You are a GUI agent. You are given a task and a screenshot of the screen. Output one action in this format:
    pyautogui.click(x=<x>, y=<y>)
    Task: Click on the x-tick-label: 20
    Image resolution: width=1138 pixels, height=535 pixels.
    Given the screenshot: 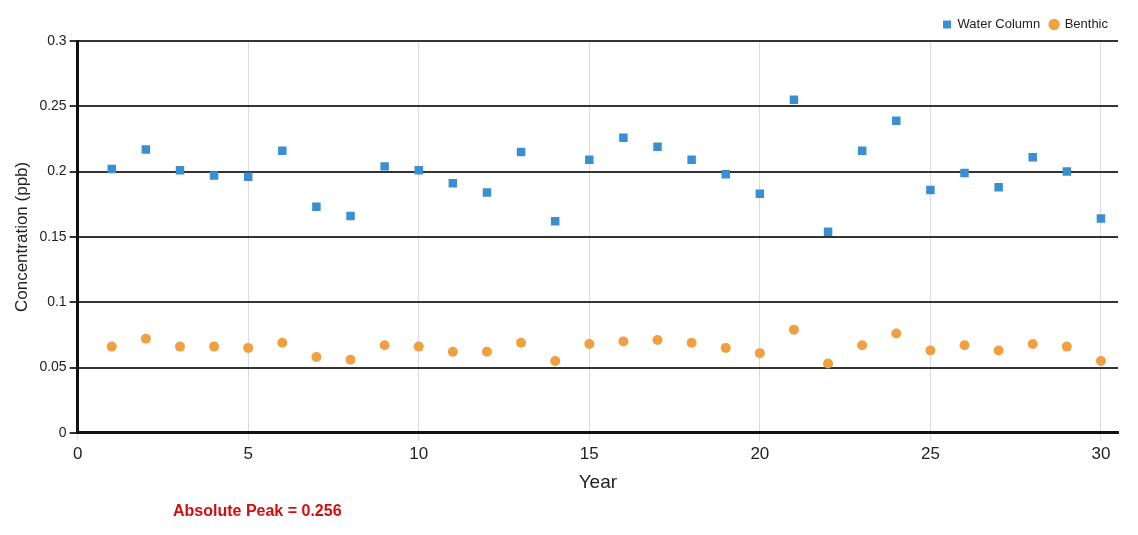 What is the action you would take?
    pyautogui.click(x=760, y=453)
    